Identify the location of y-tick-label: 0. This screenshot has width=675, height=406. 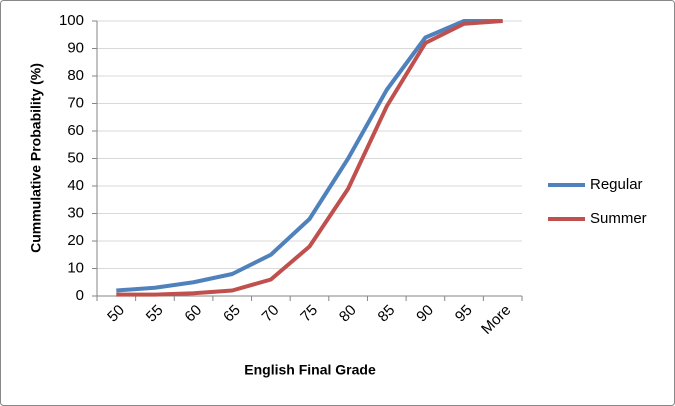
(80, 295).